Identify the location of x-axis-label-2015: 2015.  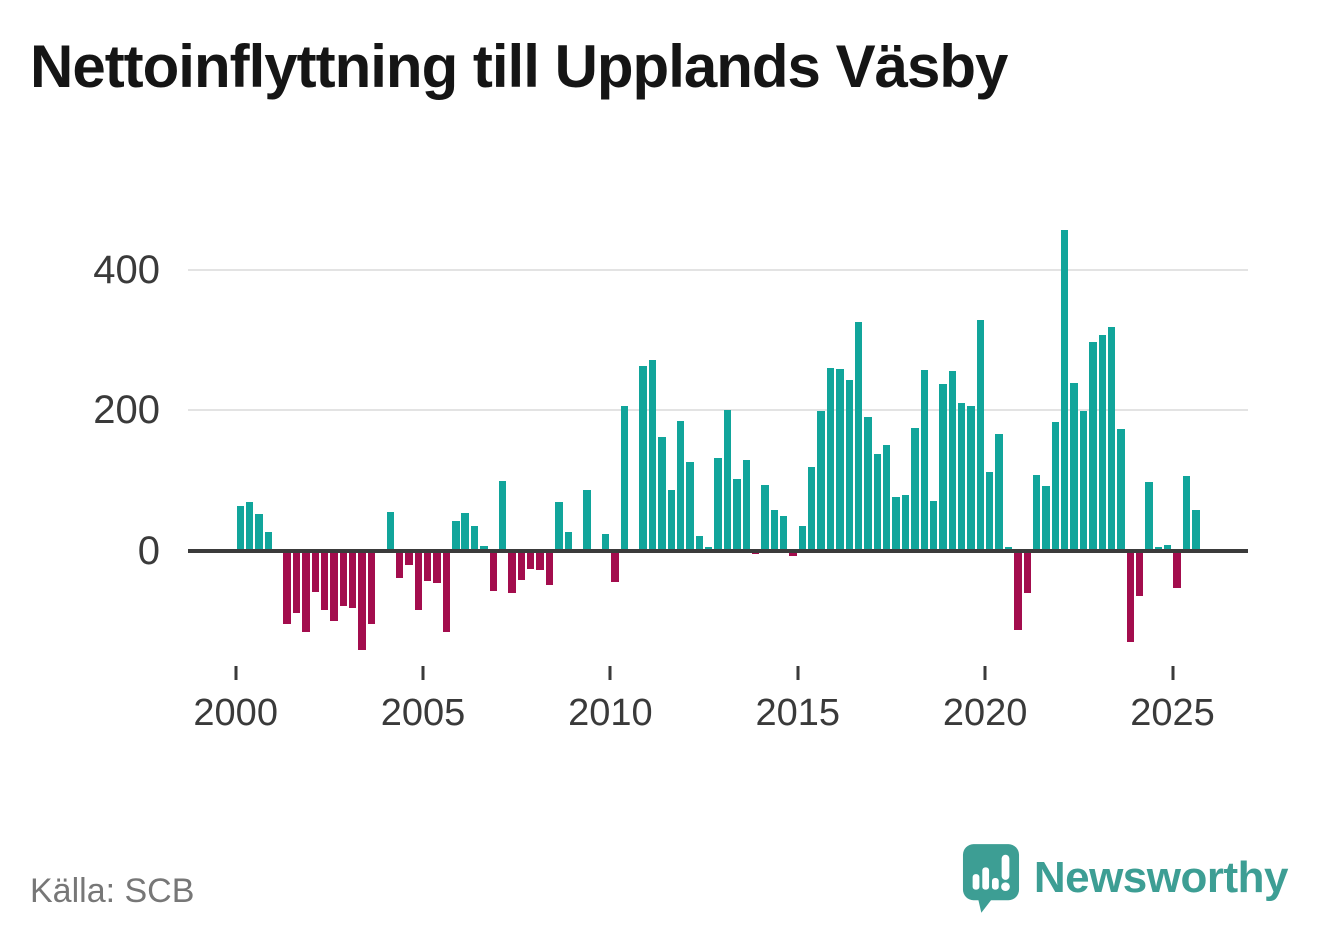
(798, 713).